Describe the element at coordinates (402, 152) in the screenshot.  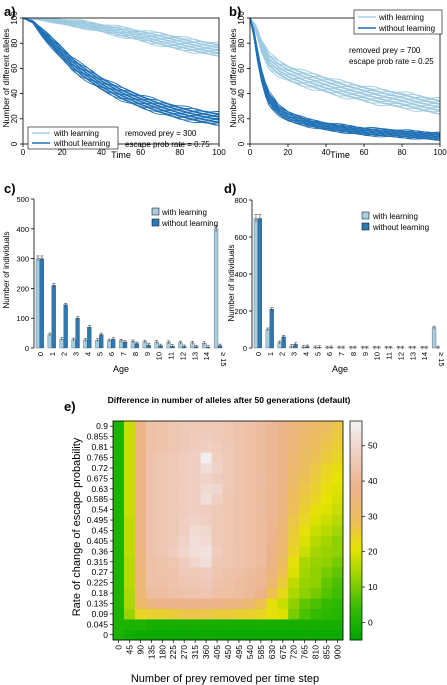
I see `panel-b-xtick-label: 80` at that location.